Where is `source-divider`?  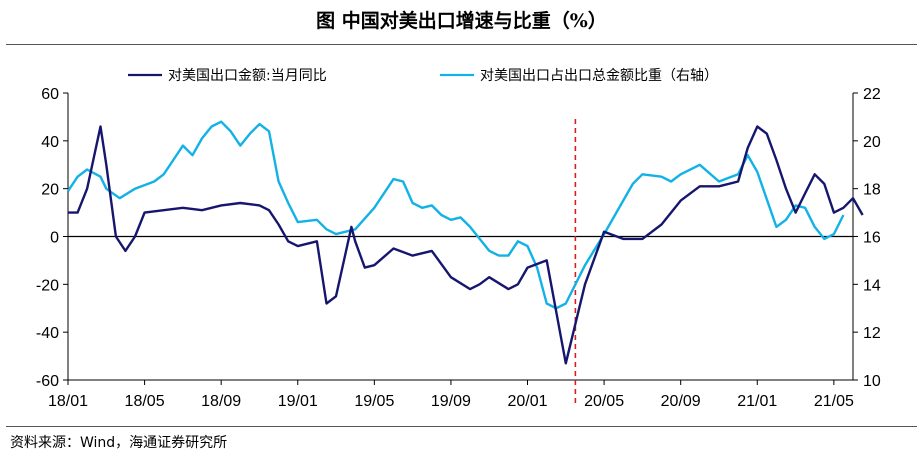
source-divider is located at coordinates (461, 426).